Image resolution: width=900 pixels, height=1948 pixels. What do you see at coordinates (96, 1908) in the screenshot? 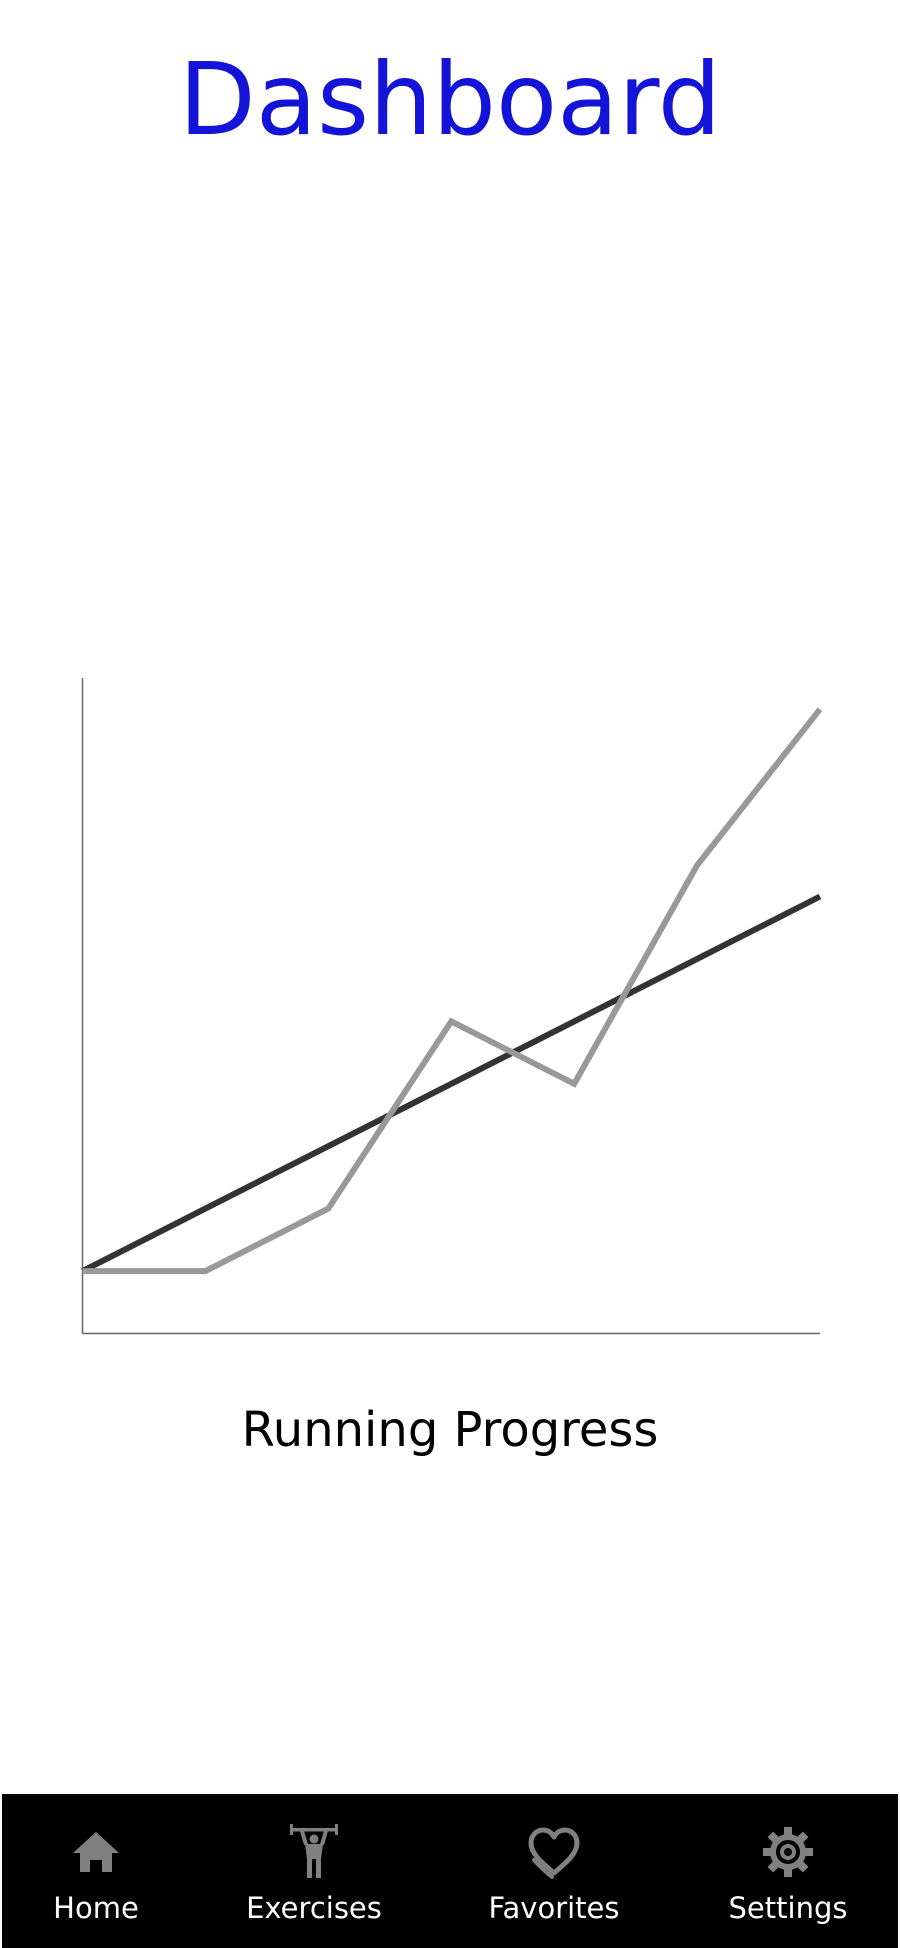
I see `nav-label-home: Home` at bounding box center [96, 1908].